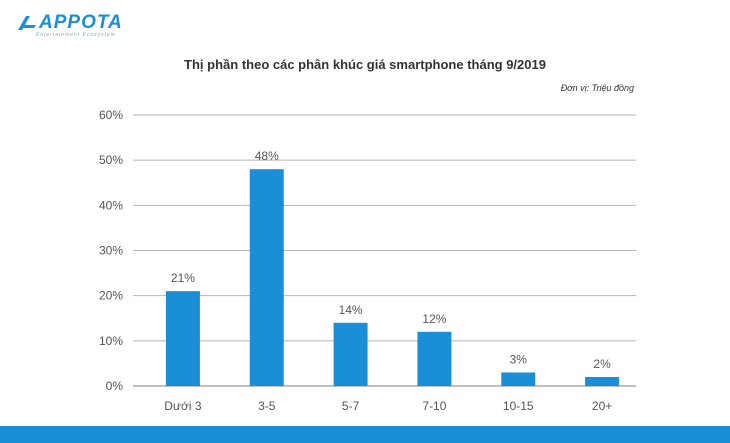 The width and height of the screenshot is (730, 443). I want to click on x-tick-label: 10-15, so click(518, 406).